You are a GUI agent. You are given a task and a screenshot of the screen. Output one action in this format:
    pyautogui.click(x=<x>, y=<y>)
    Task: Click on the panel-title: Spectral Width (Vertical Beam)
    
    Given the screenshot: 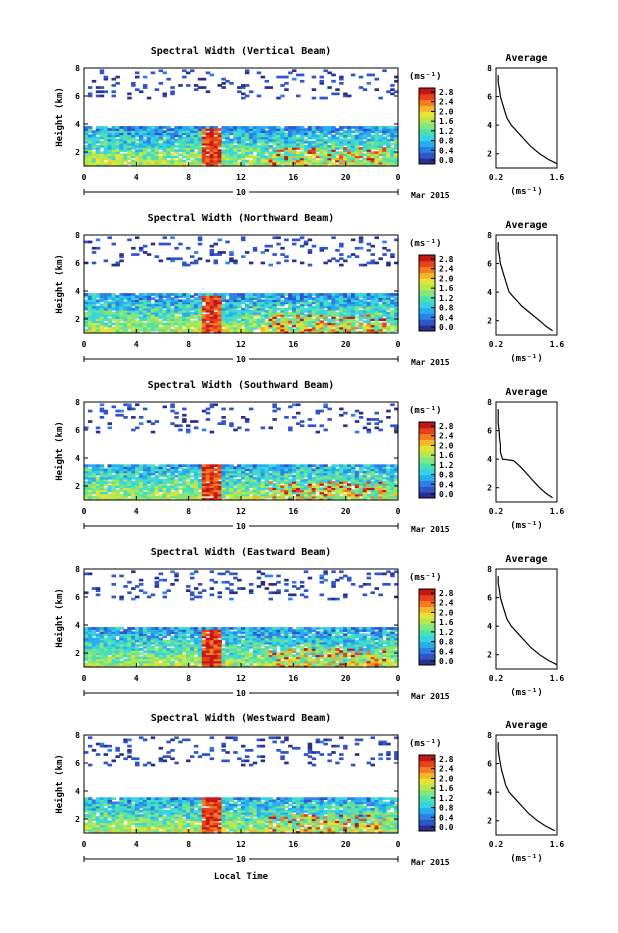 What is the action you would take?
    pyautogui.click(x=241, y=51)
    